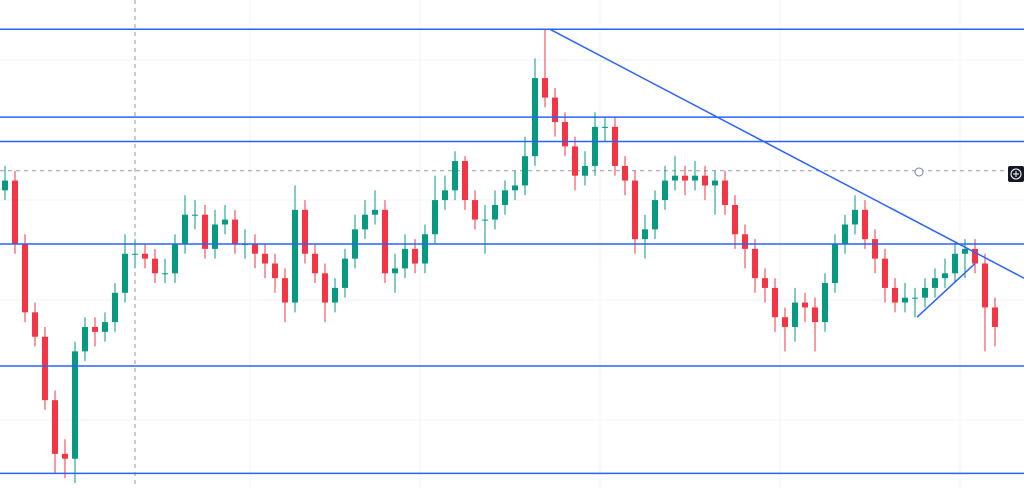 The height and width of the screenshot is (488, 1024). I want to click on trend-line, so click(946, 290).